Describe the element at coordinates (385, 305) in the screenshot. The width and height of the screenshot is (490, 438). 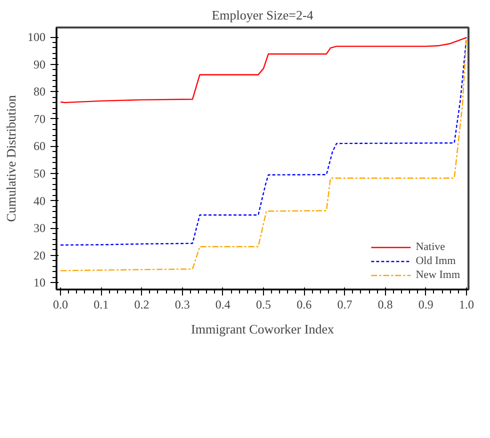
I see `x-tick-label: 0.8` at that location.